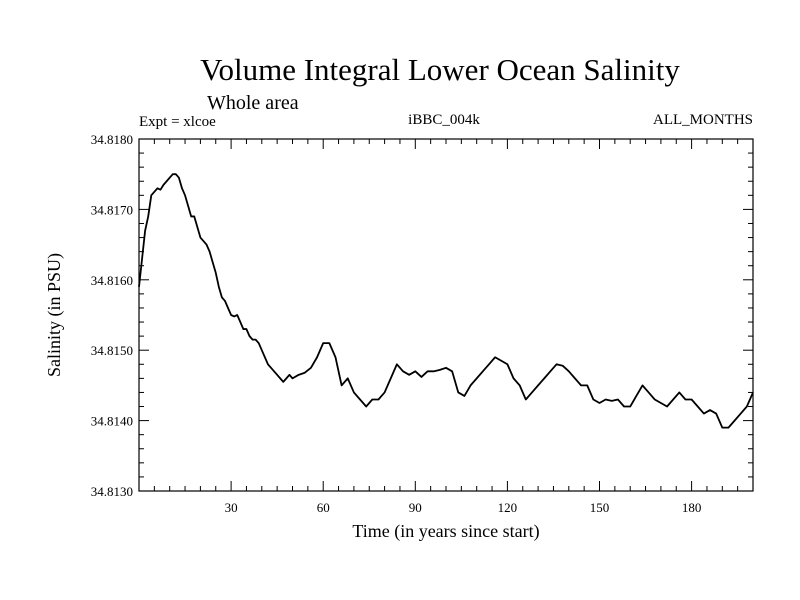 The image size is (800, 600). I want to click on y-tick-label: 34.8160, so click(112, 280).